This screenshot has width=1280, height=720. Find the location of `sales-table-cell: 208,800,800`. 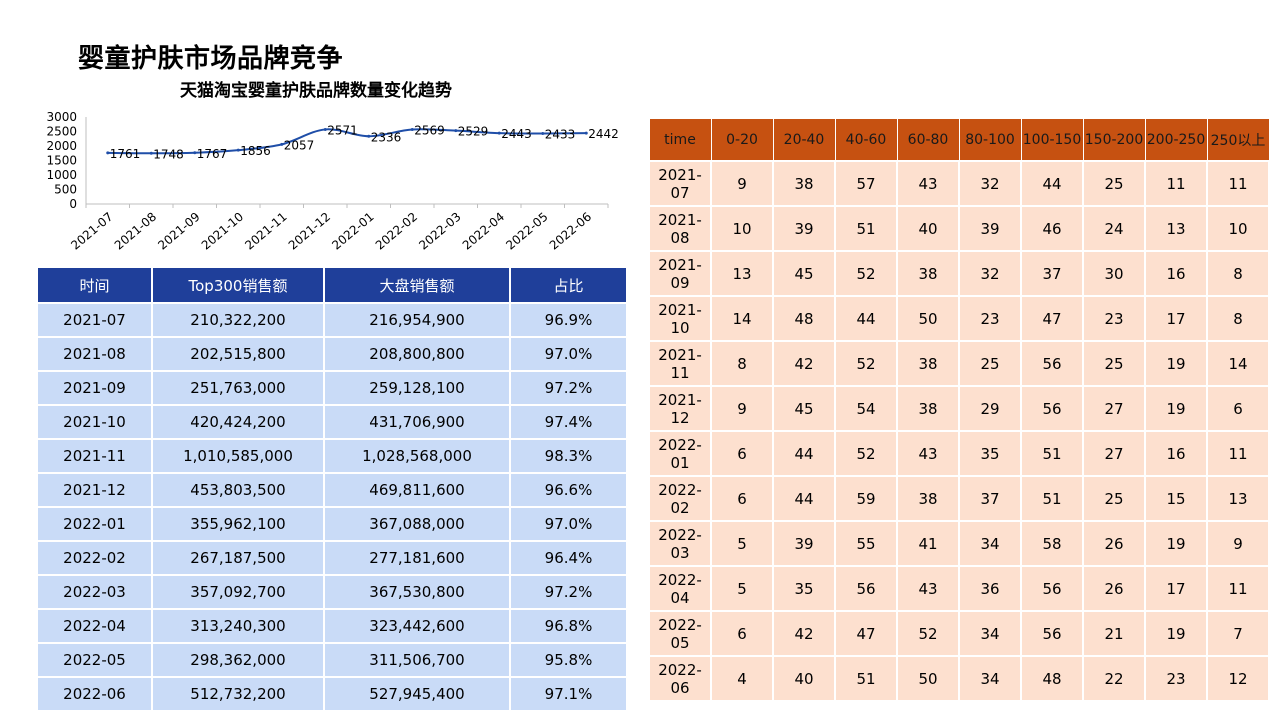

sales-table-cell: 208,800,800 is located at coordinates (417, 354).